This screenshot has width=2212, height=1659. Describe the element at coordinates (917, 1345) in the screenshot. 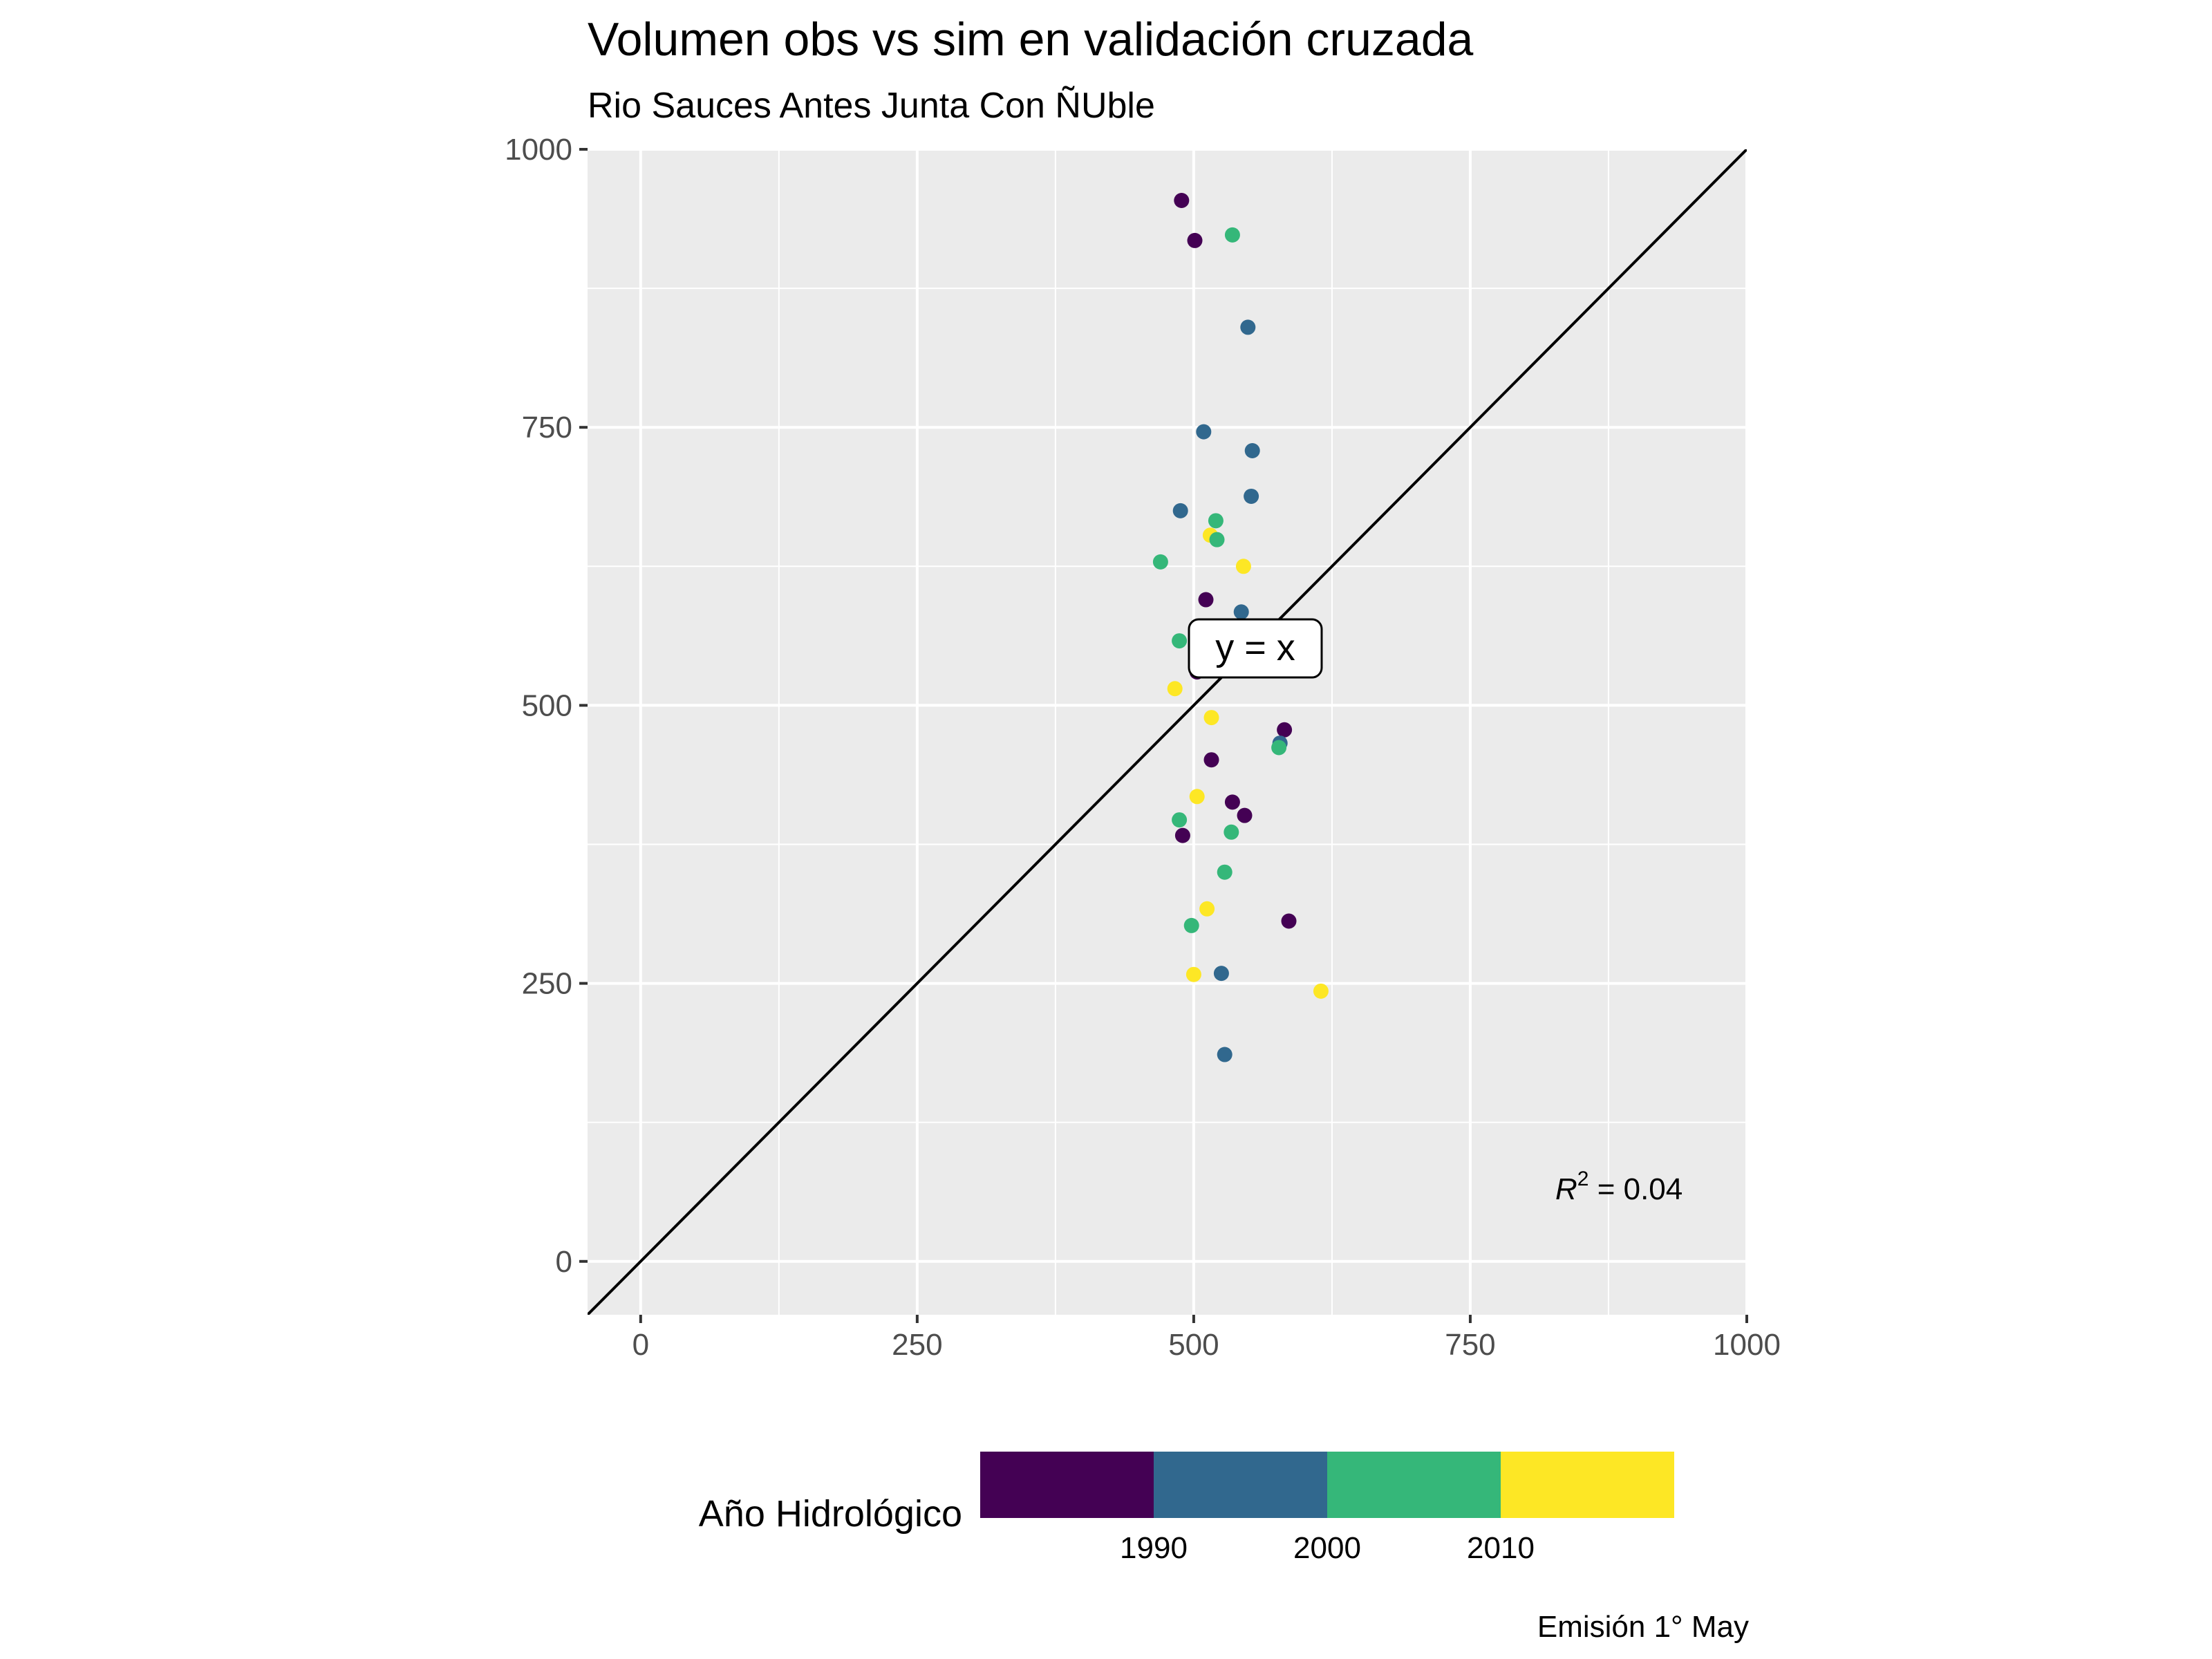

I see `x-tick-label: 250` at that location.